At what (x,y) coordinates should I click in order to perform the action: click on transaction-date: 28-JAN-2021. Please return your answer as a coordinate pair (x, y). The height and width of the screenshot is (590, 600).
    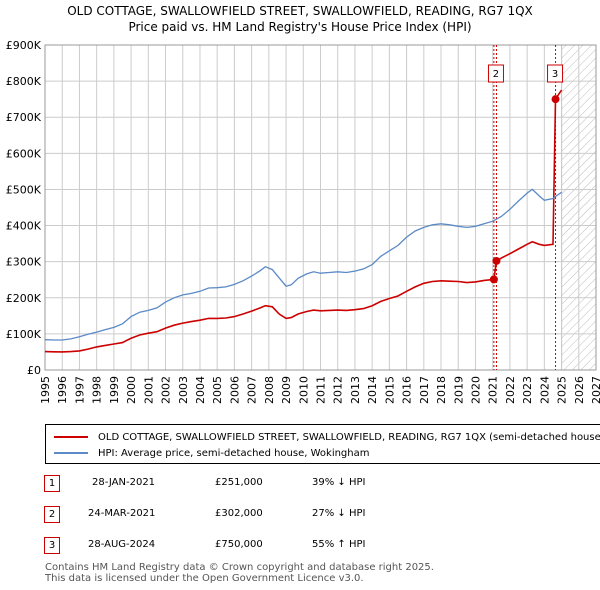
    Looking at the image, I should click on (124, 482).